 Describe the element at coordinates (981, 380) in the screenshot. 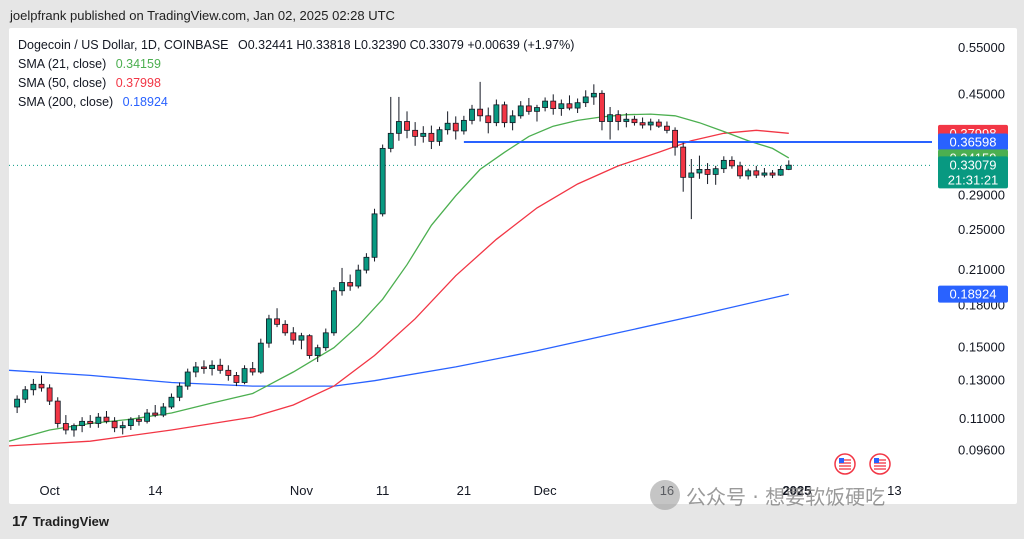

I see `y-tick-label: 0.13000` at that location.